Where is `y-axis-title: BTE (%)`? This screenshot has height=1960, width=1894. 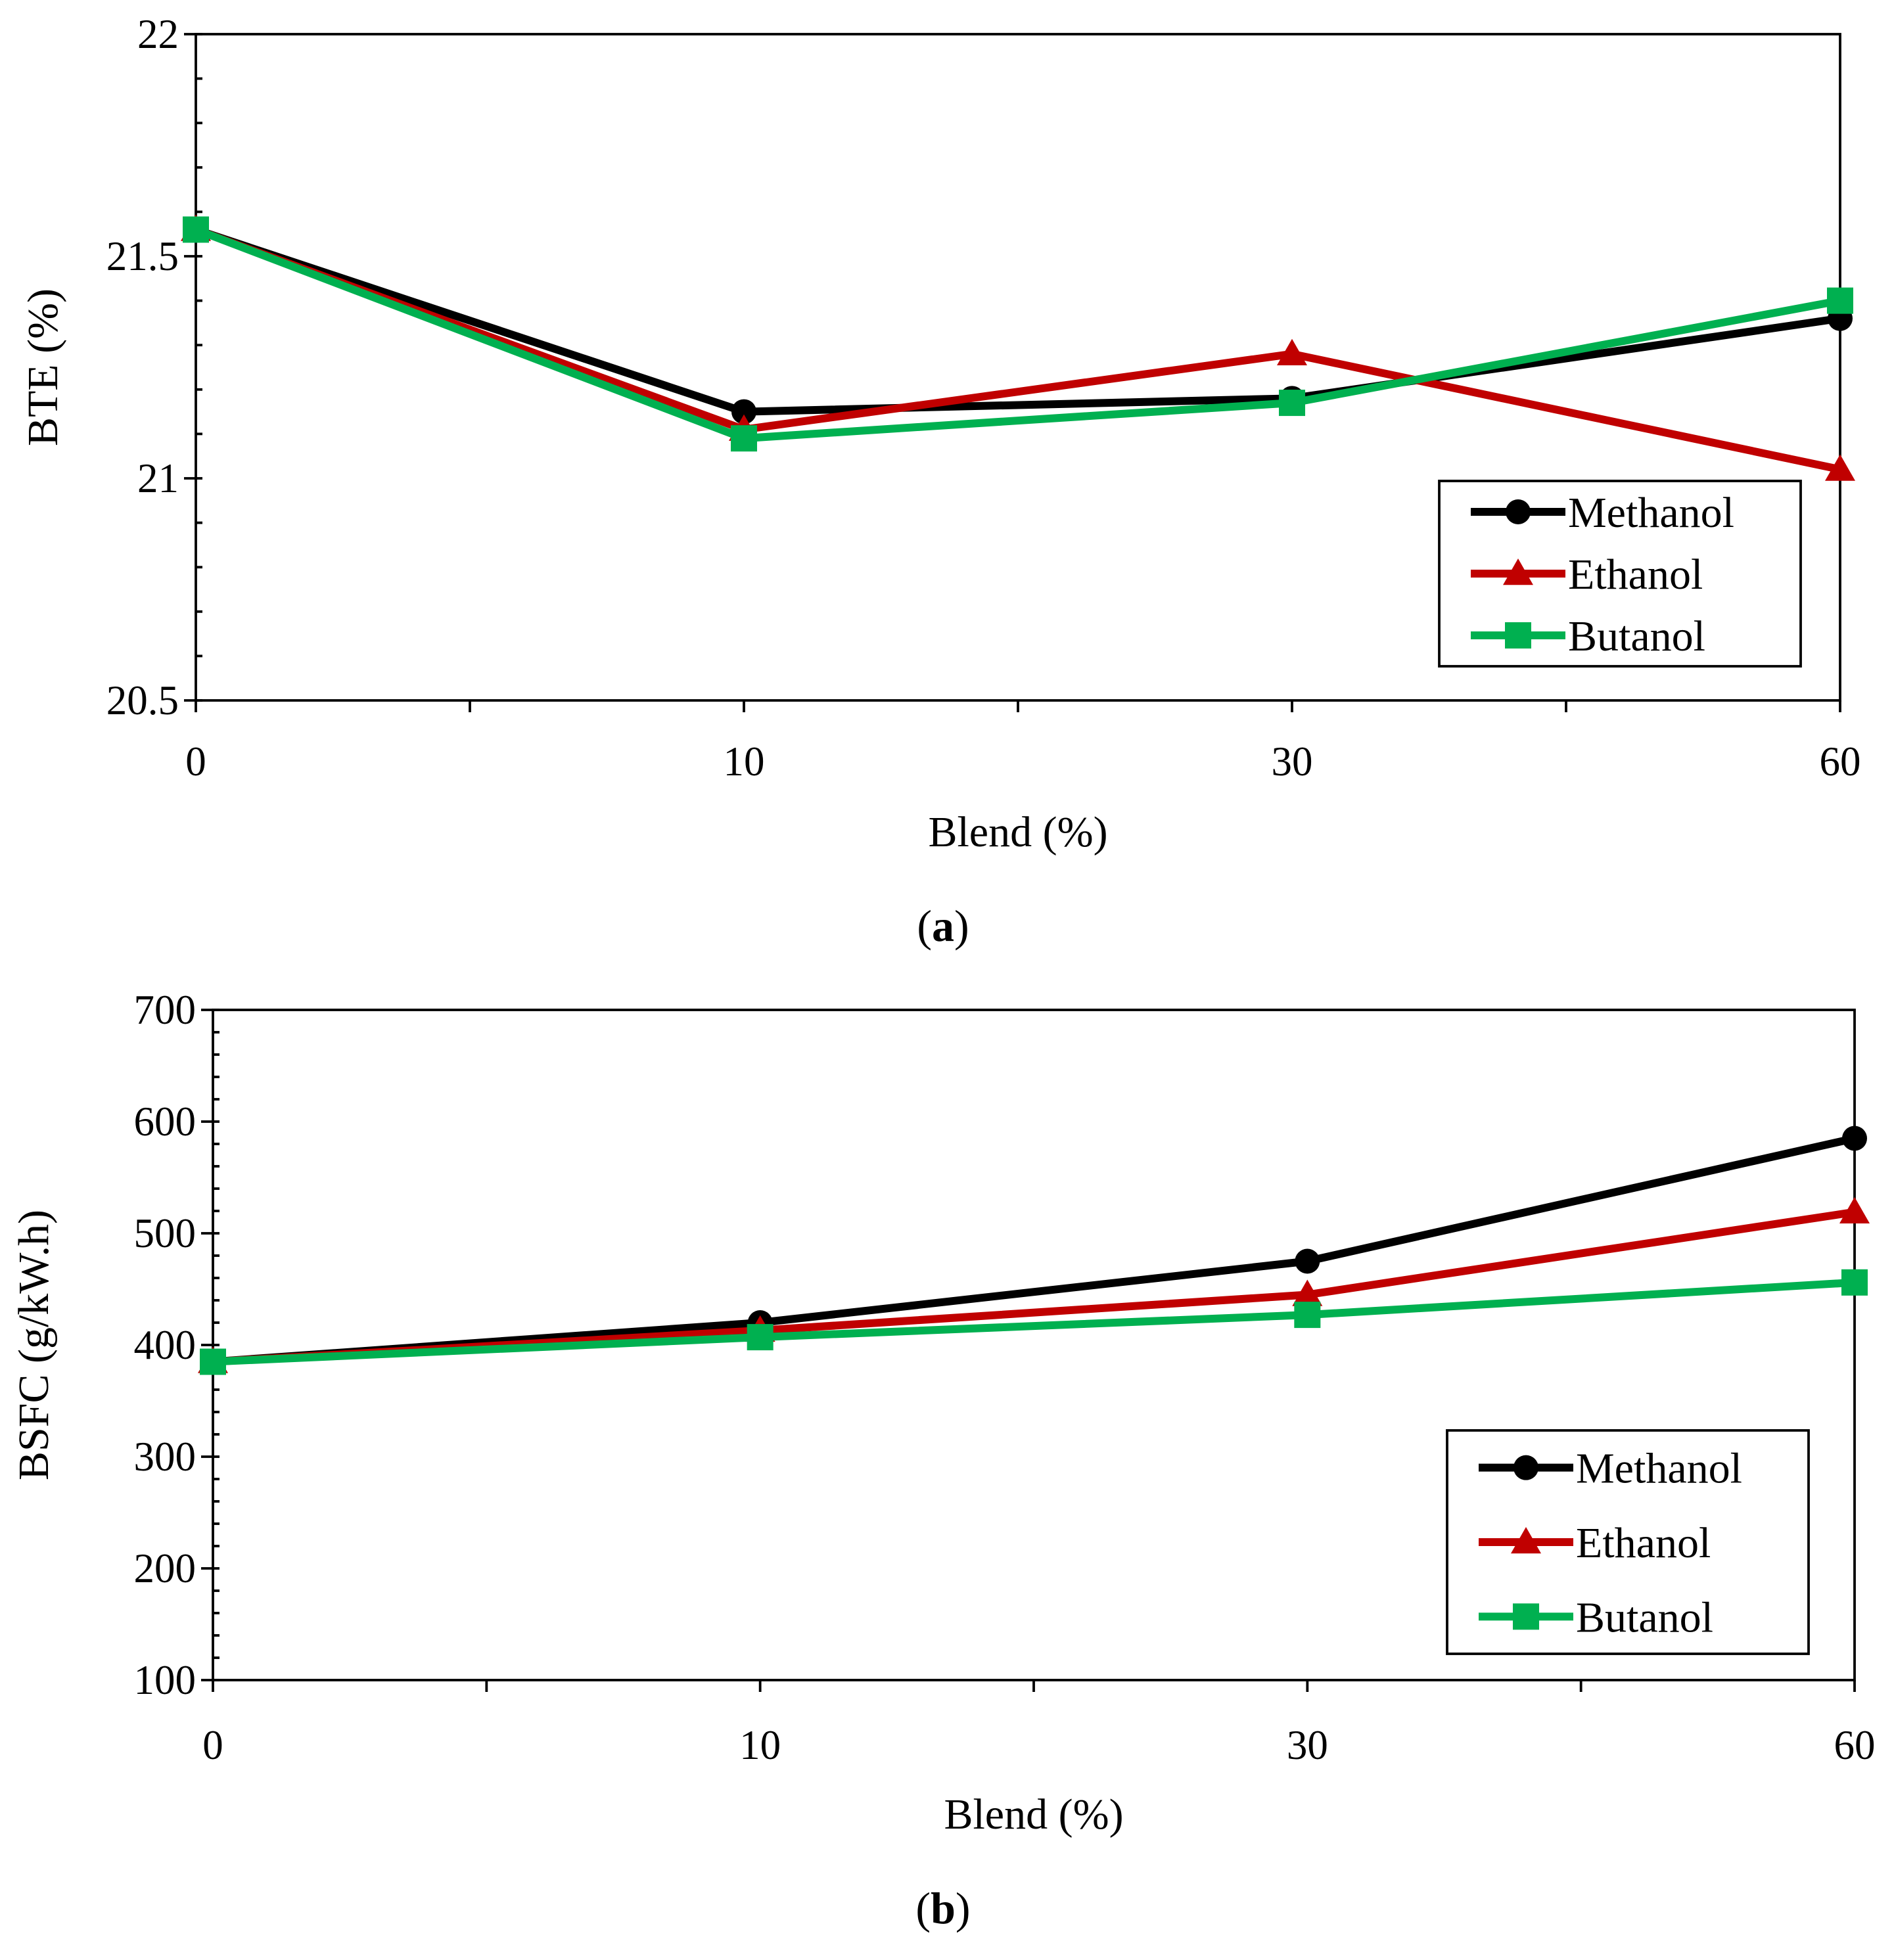 y-axis-title: BTE (%) is located at coordinates (43, 367).